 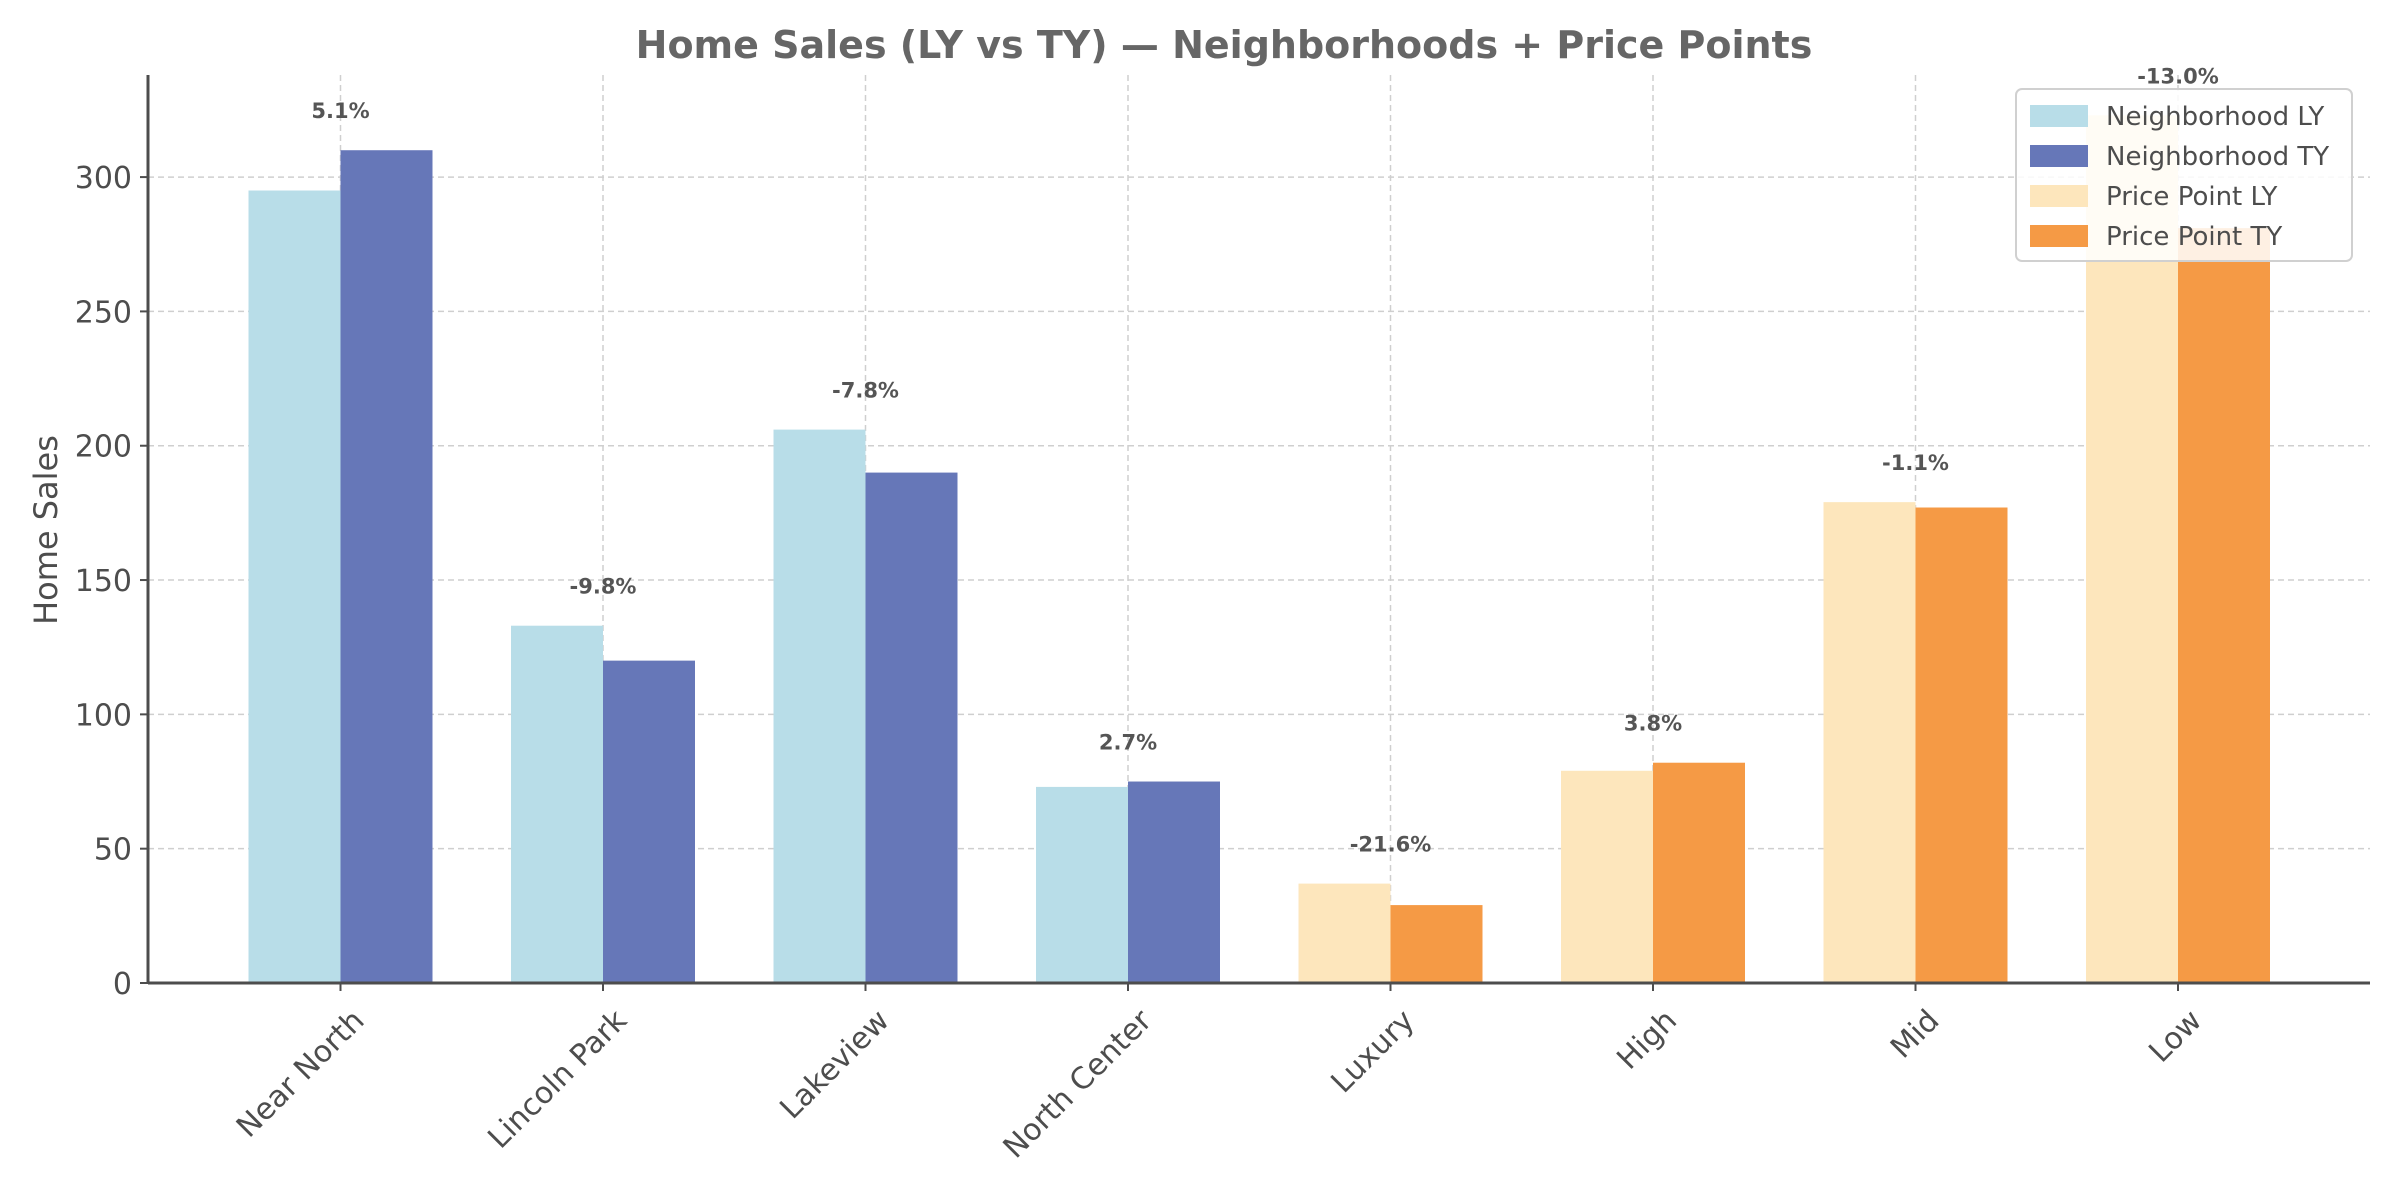 I want to click on change-label: -1.1%, so click(x=1915, y=463).